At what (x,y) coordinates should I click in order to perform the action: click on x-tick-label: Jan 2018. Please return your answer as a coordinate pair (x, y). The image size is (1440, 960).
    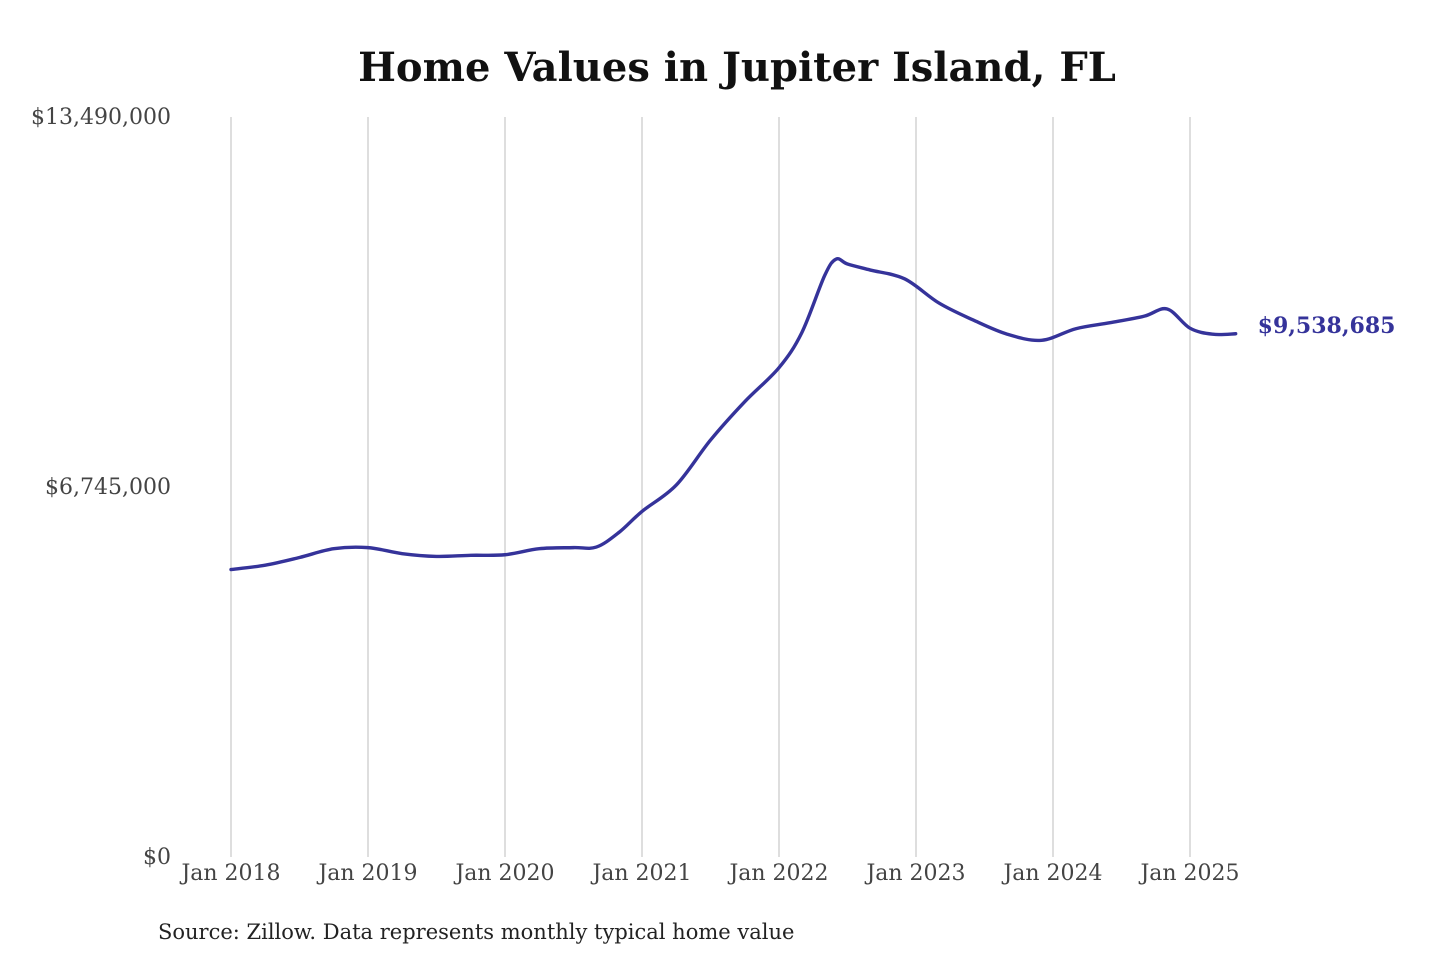
    Looking at the image, I should click on (229, 873).